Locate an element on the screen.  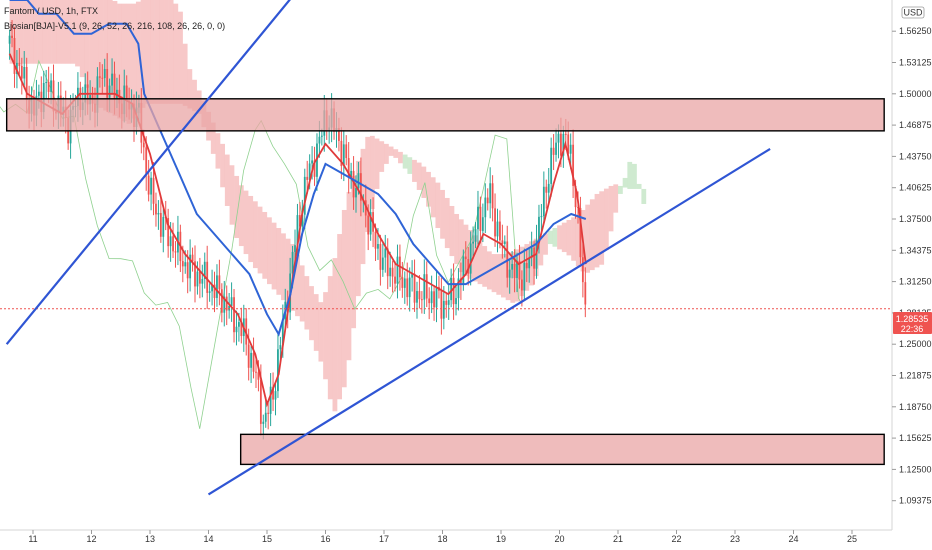
x-tick-label: 17 is located at coordinates (384, 539).